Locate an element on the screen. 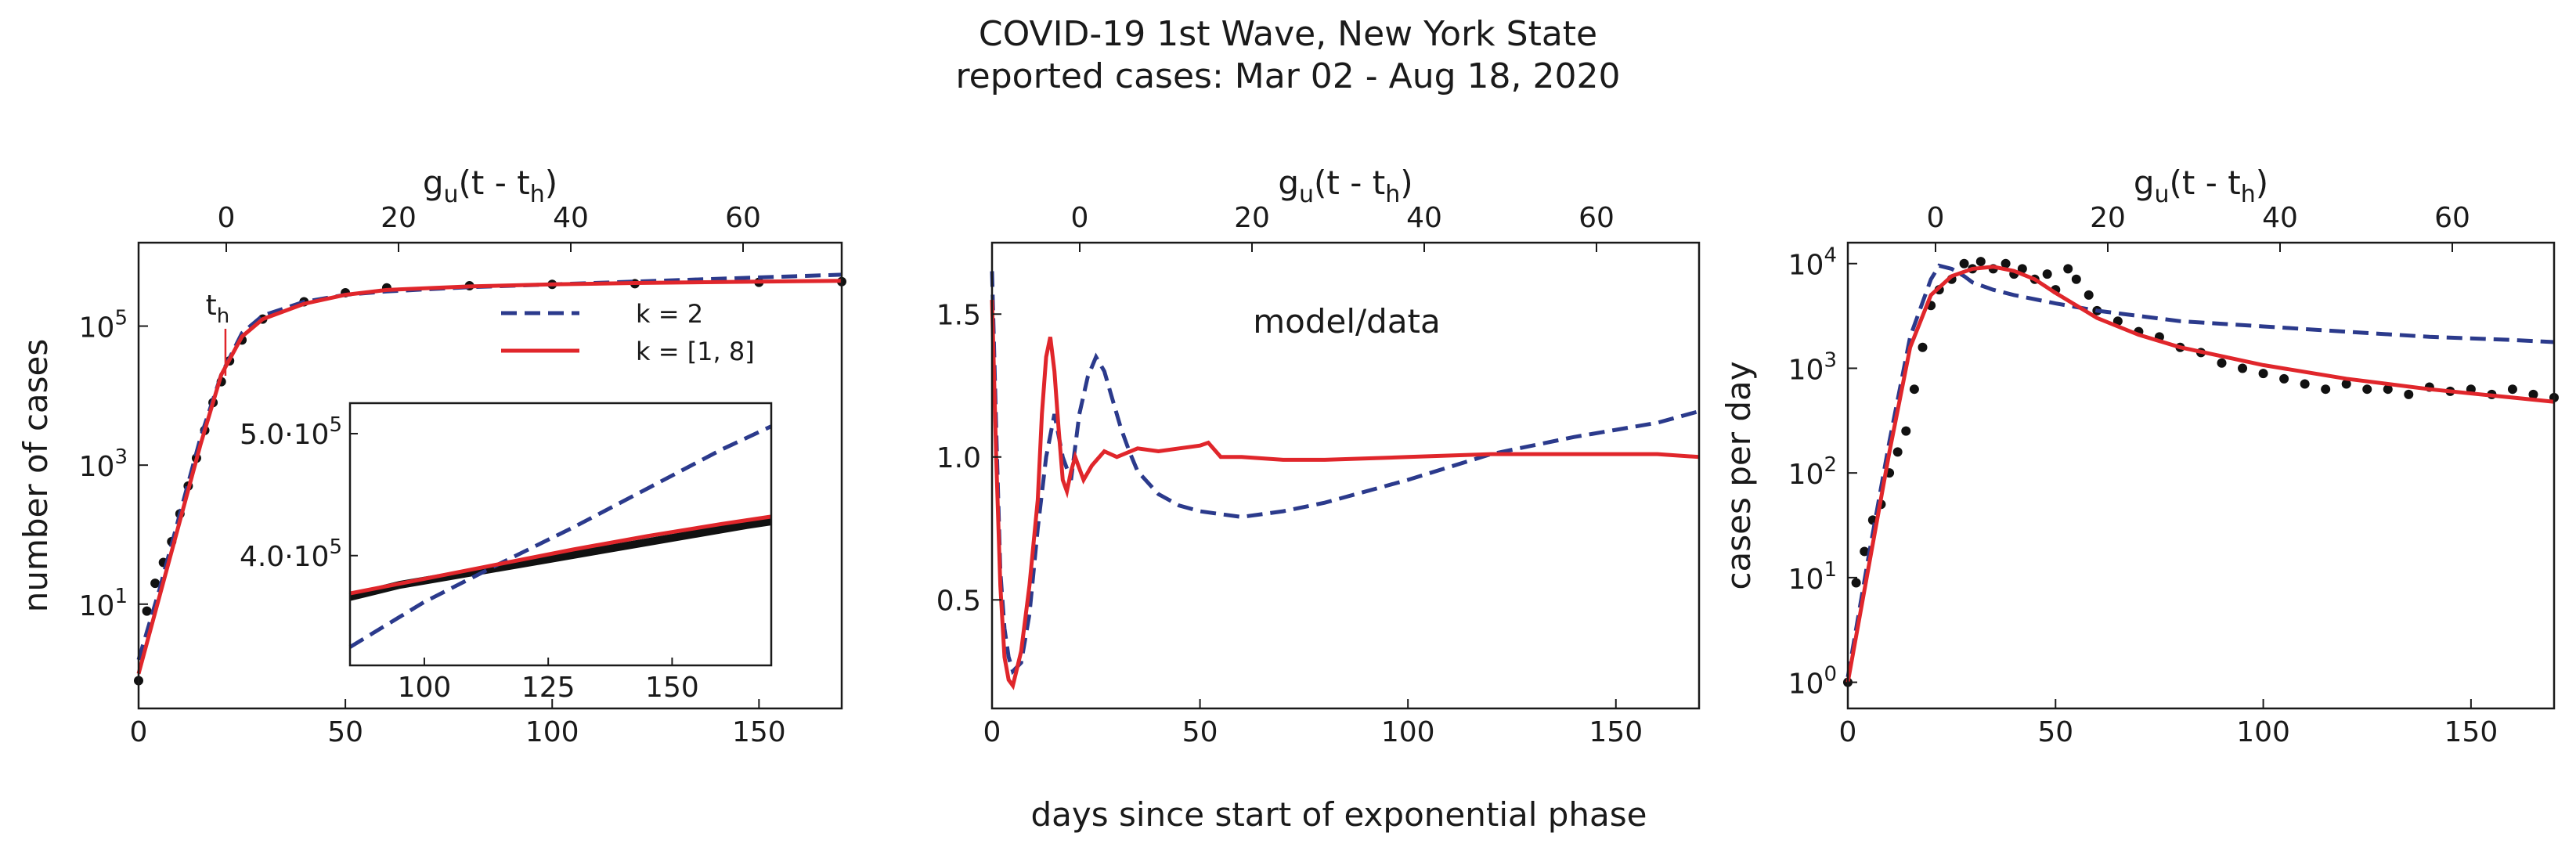 The height and width of the screenshot is (847, 2576). ratio-line-k18 is located at coordinates (1345, 494).